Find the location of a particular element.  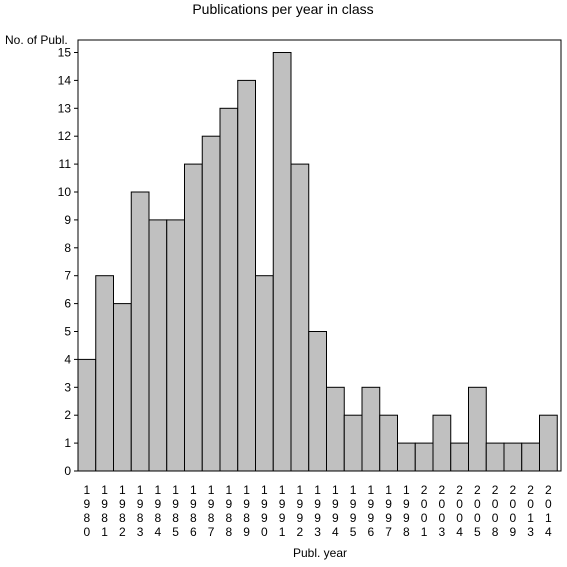

bar-1985 is located at coordinates (175, 345).